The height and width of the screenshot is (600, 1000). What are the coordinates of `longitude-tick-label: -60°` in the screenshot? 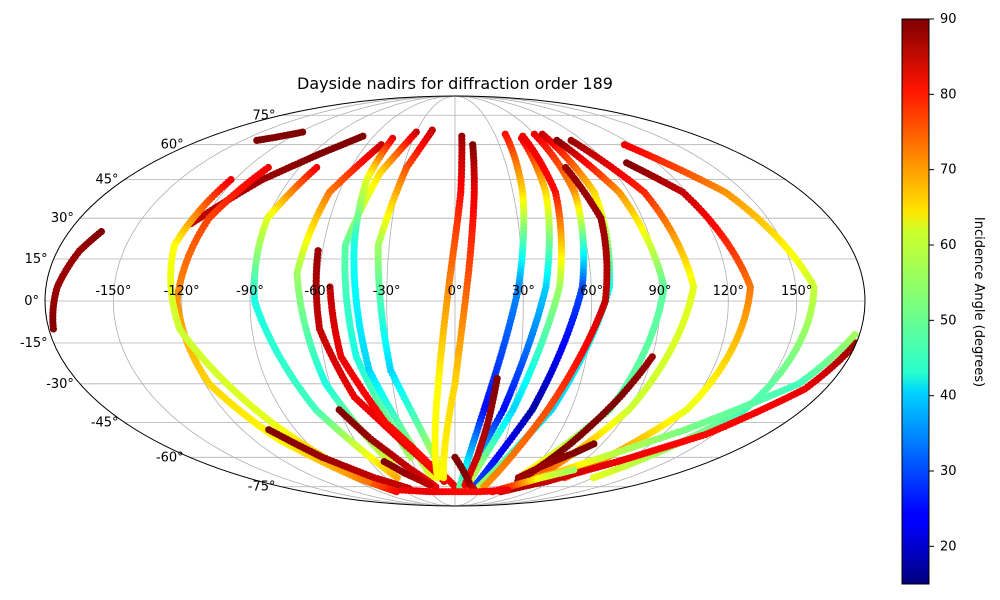 It's located at (318, 291).